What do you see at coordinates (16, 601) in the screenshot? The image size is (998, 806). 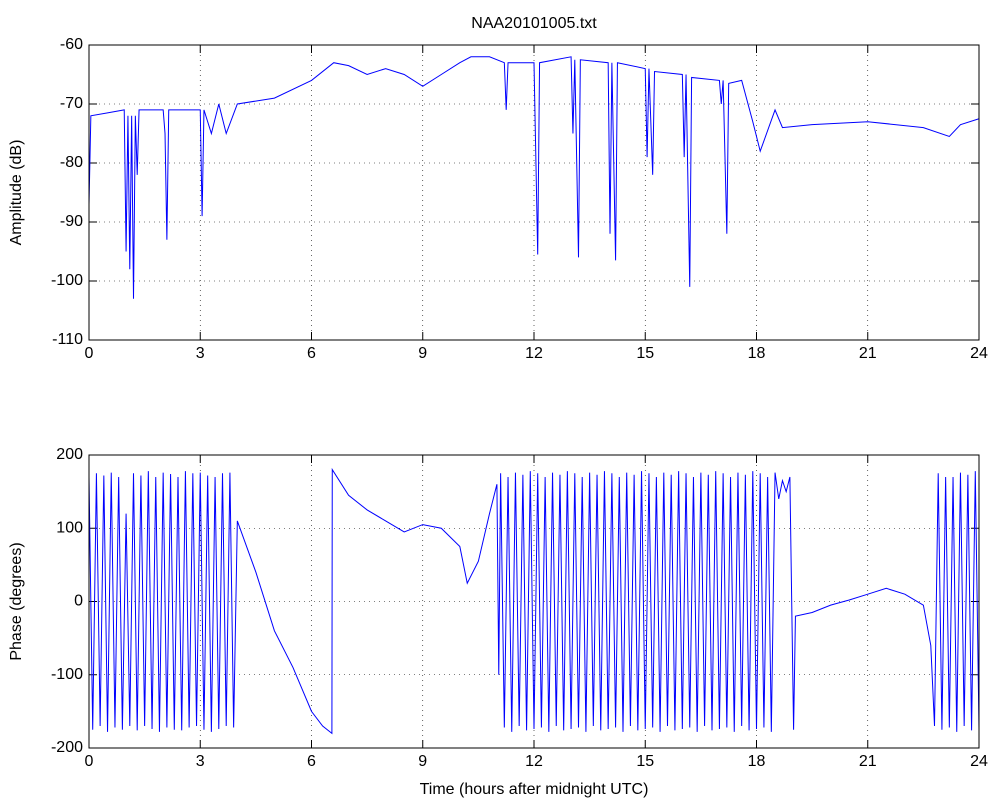 I see `y-axis-label: Phase (degrees)` at bounding box center [16, 601].